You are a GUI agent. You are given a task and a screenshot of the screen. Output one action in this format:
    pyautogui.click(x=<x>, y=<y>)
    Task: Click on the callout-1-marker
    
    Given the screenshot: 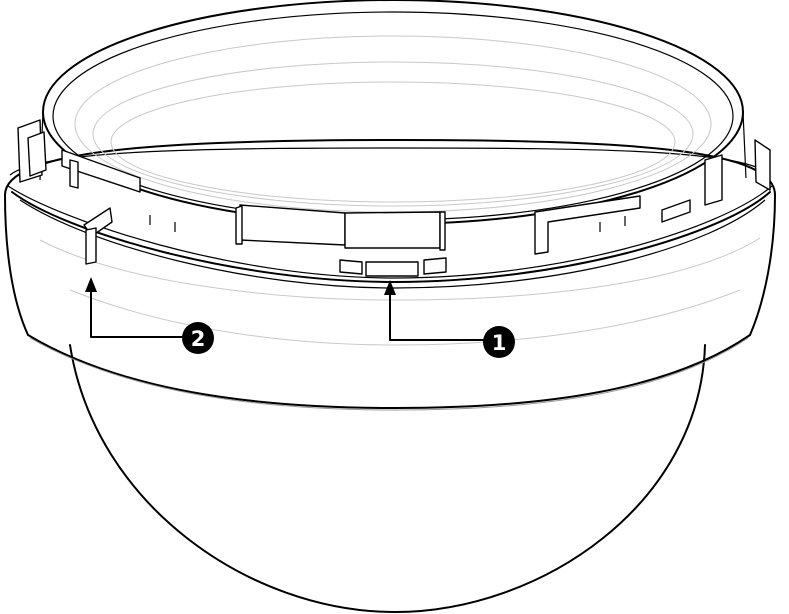 What is the action you would take?
    pyautogui.click(x=499, y=342)
    